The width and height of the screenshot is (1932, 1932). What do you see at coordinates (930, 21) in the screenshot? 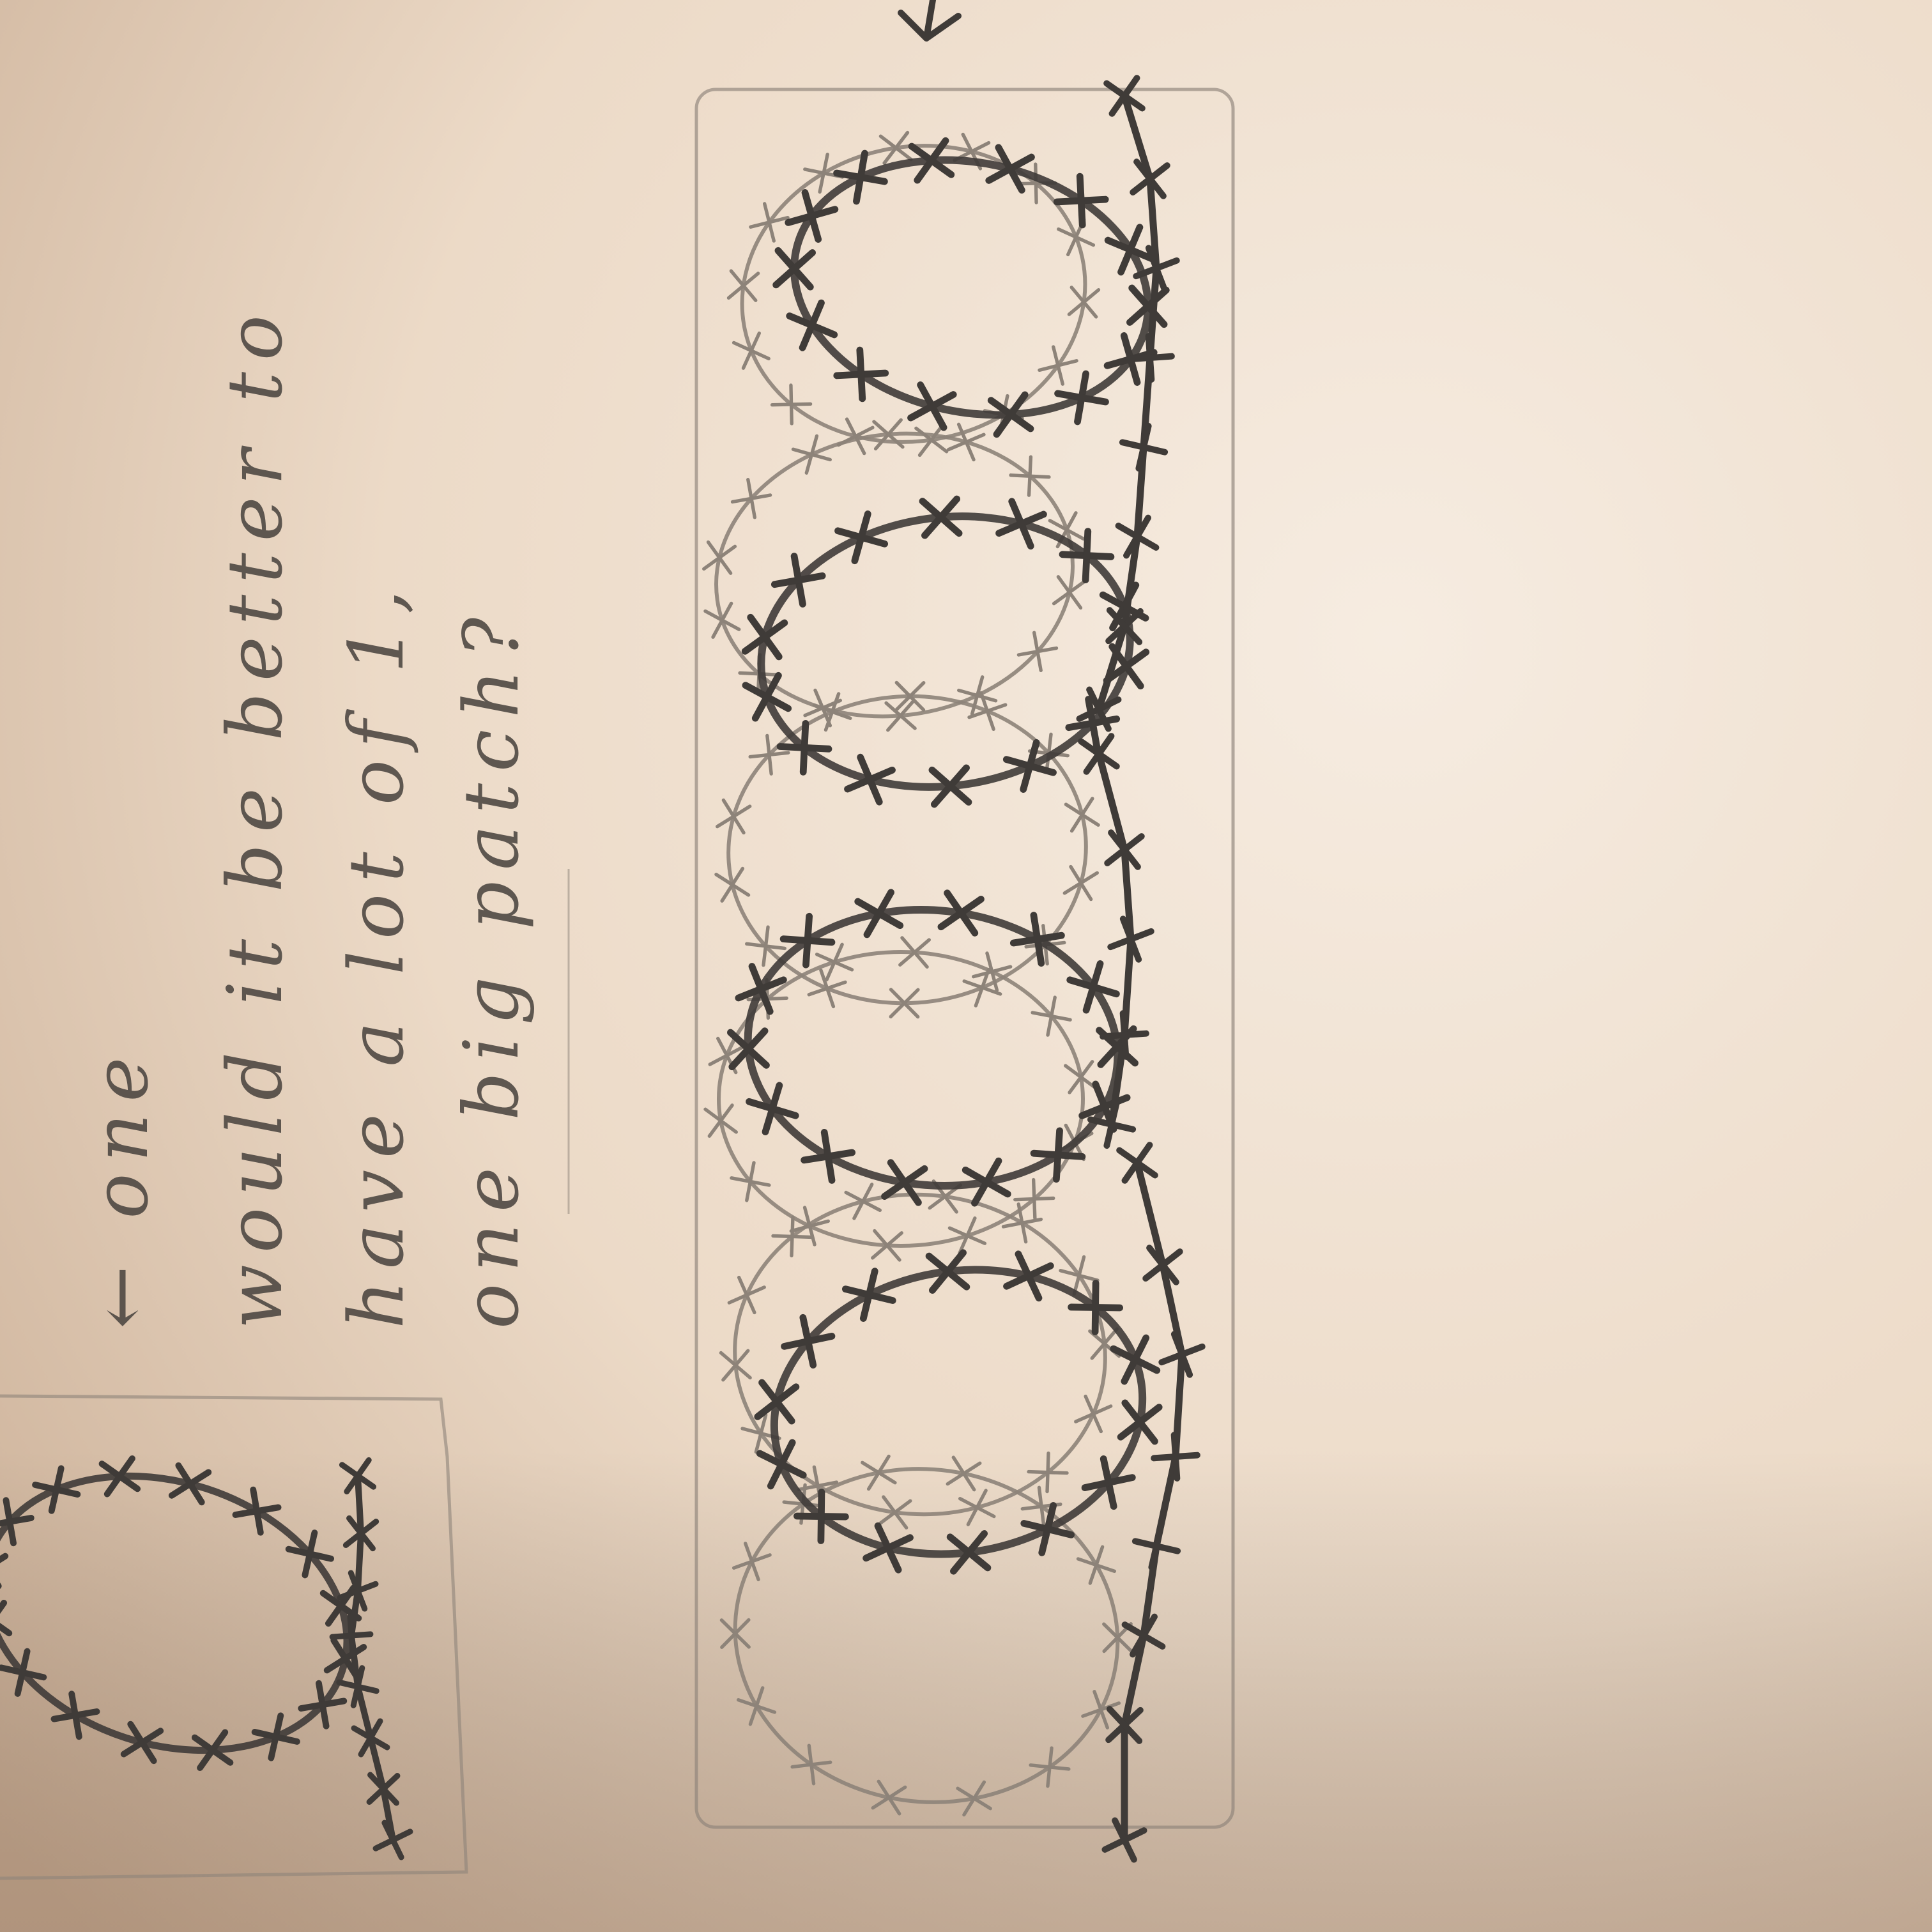
I see `arrow-icon` at bounding box center [930, 21].